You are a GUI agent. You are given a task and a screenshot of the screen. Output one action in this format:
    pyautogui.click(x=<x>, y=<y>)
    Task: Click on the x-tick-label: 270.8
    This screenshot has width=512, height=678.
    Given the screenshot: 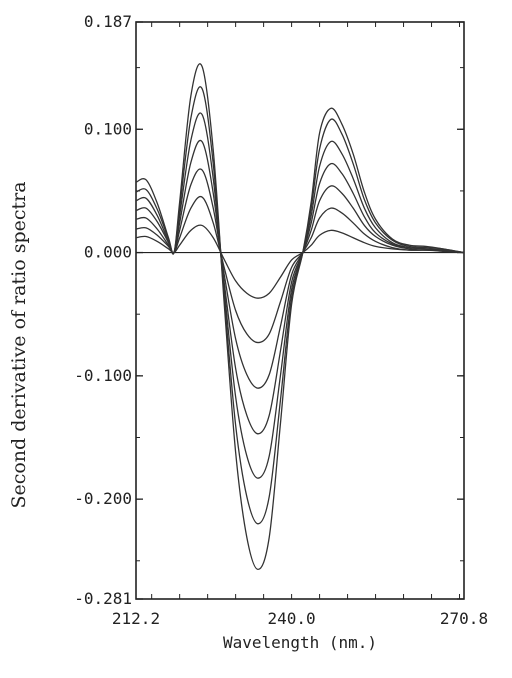 What is the action you would take?
    pyautogui.click(x=464, y=618)
    